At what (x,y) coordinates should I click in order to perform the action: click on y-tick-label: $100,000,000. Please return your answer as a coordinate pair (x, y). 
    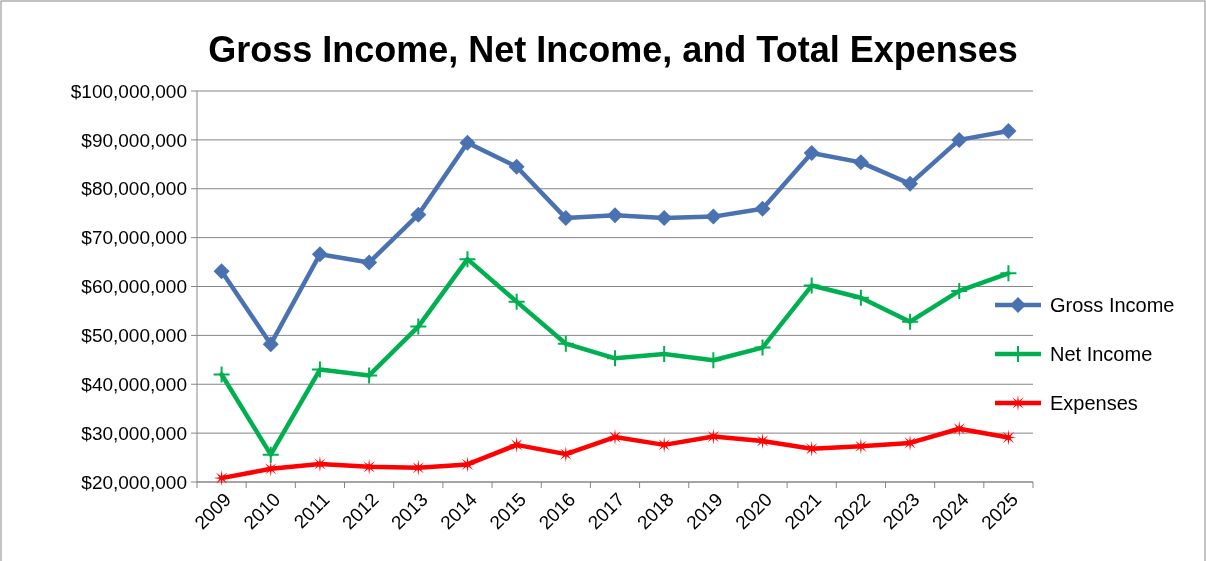
    Looking at the image, I should click on (128, 91).